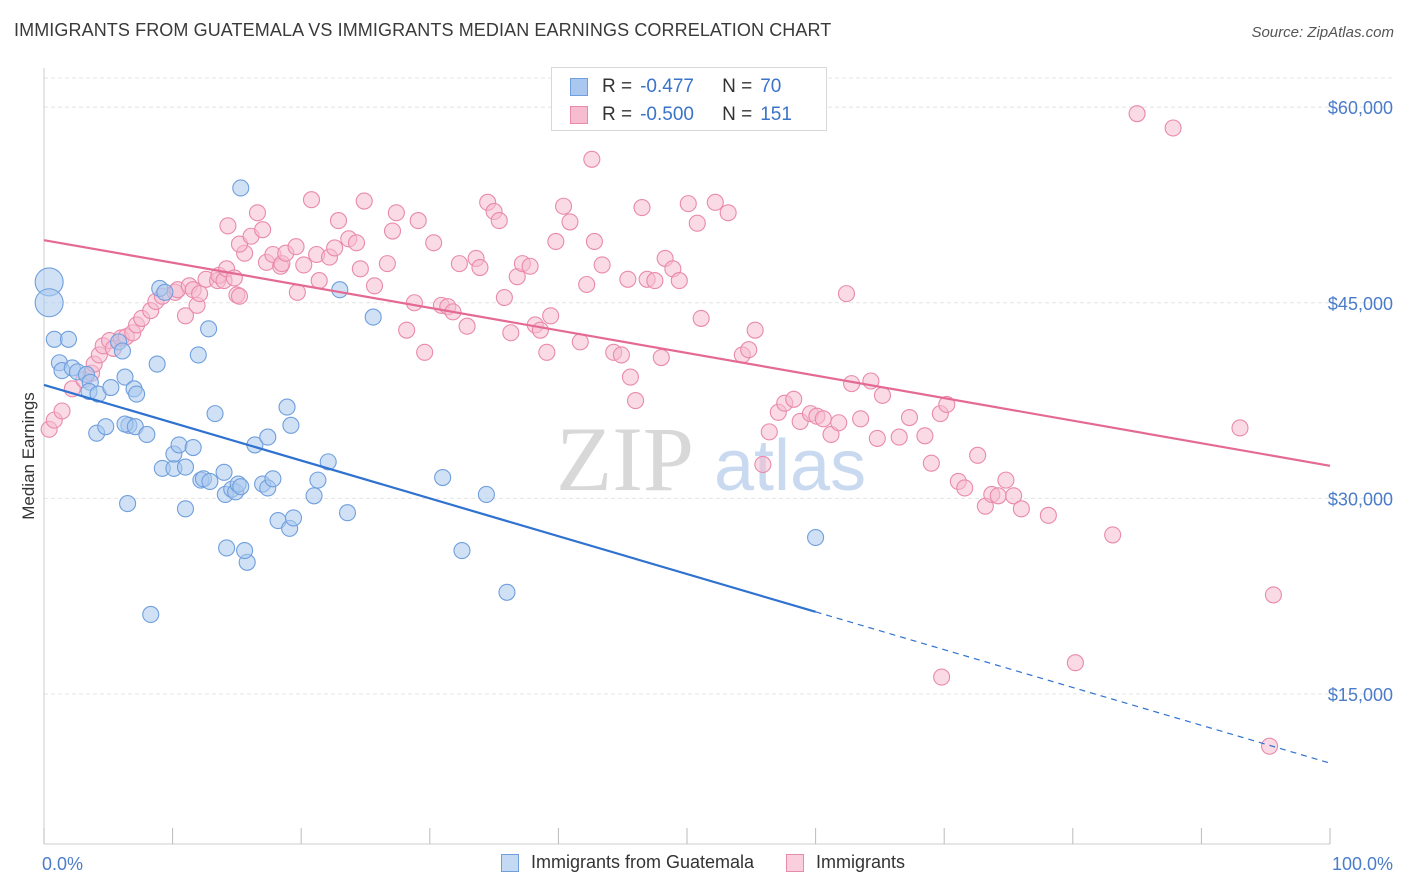 This screenshot has height=892, width=1406. I want to click on stats-legend: R = -0.477 N = 70 R = -0.500 N = 151, so click(689, 99).